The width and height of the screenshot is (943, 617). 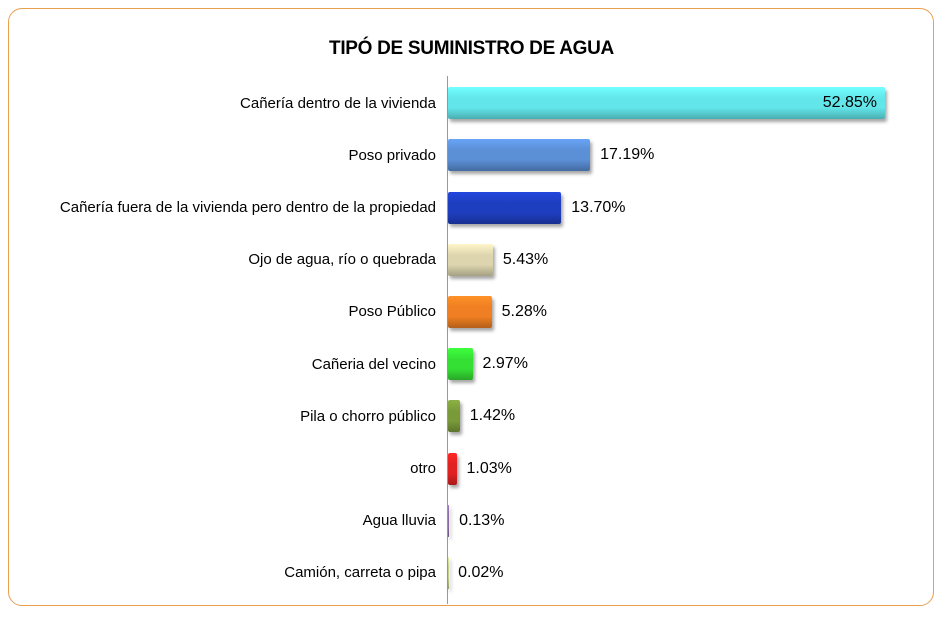 I want to click on category-label: Agua lluvia, so click(x=399, y=521).